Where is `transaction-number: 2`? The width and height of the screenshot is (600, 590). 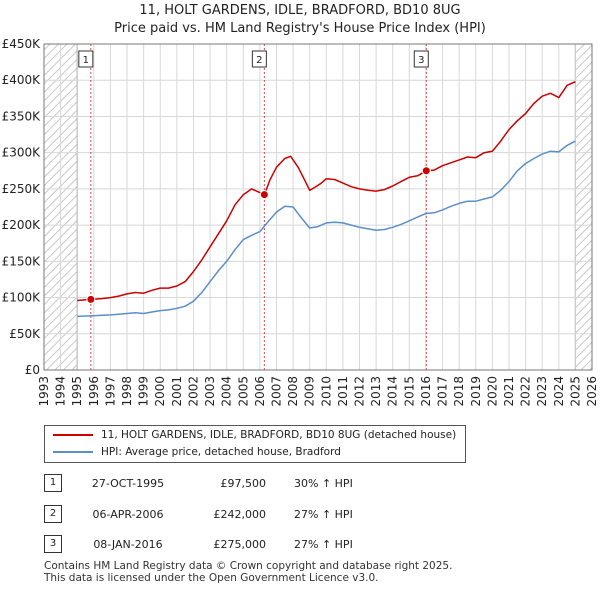 transaction-number: 2 is located at coordinates (53, 514).